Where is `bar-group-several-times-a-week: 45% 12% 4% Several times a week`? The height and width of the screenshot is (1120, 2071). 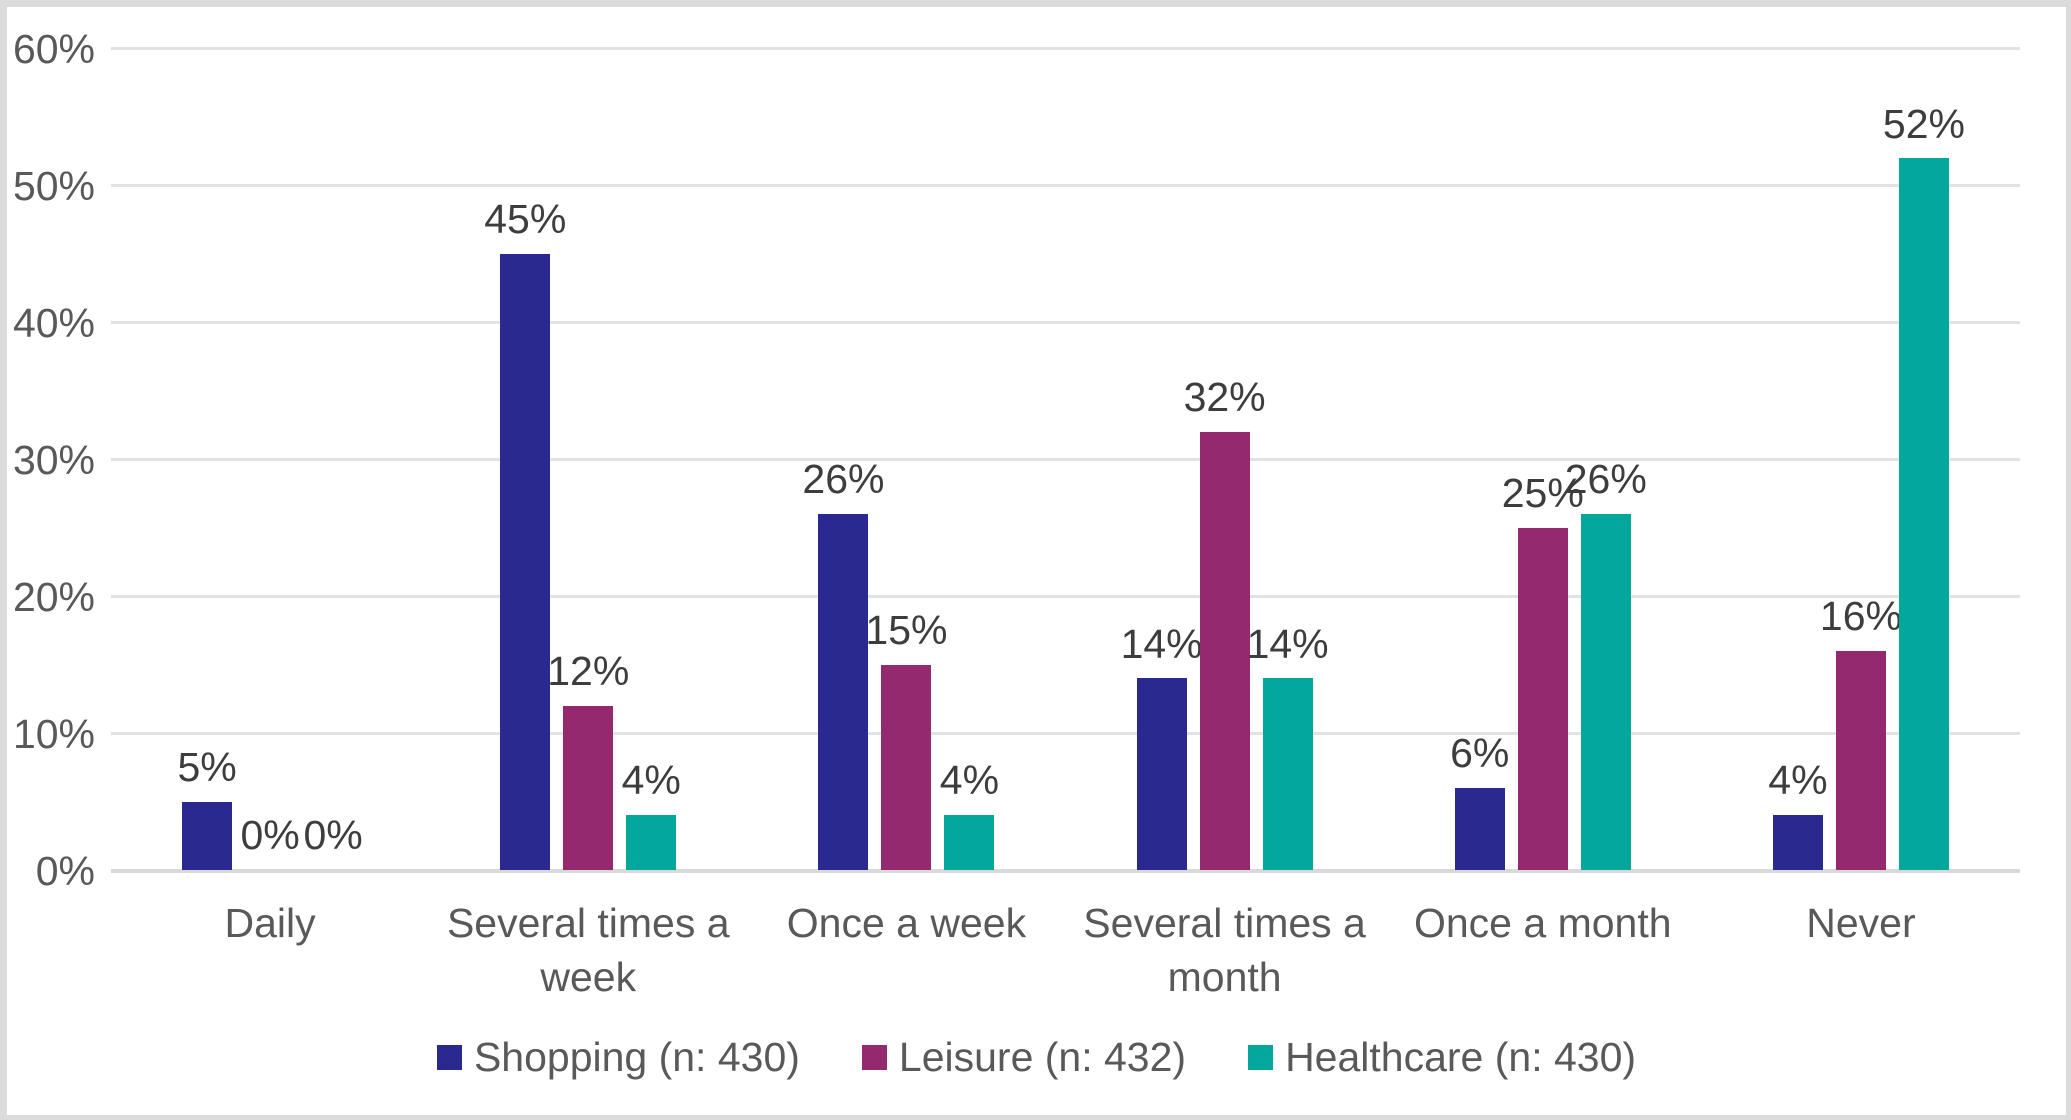
bar-group-several-times-a-week: 45% 12% 4% Several times a week is located at coordinates (588, 524).